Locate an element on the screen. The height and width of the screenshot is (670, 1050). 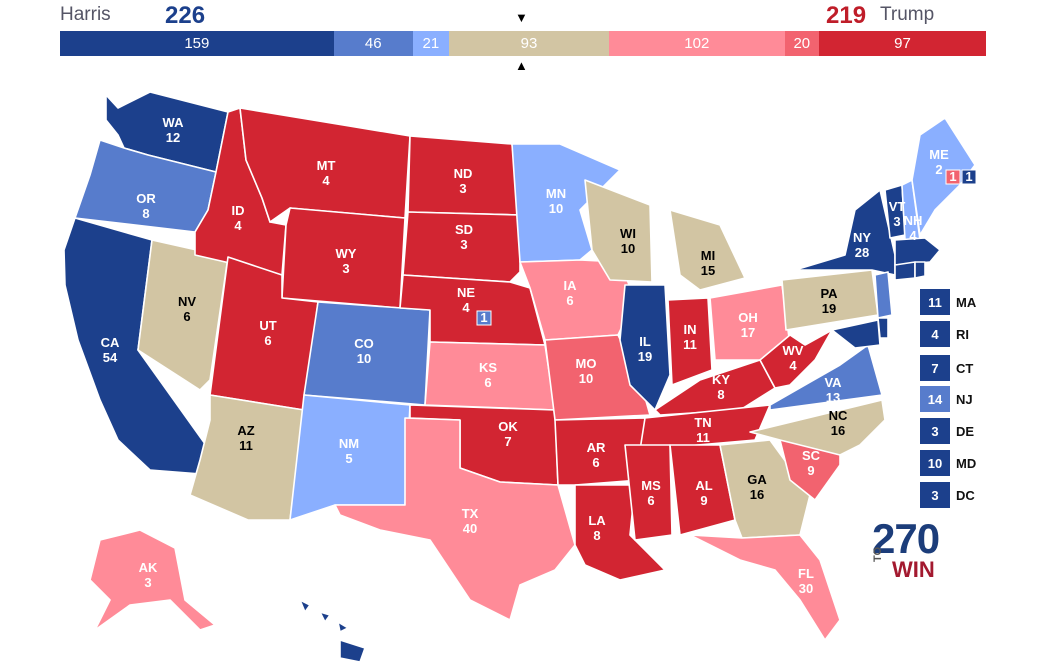
state-label-la: LA is located at coordinates (597, 520).